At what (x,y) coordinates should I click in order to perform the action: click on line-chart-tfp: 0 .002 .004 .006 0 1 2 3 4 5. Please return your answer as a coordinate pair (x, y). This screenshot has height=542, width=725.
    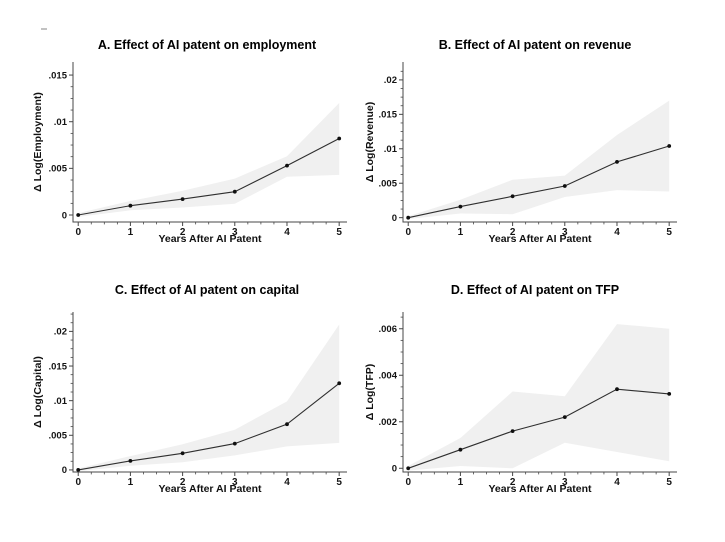
    Looking at the image, I should click on (528, 400).